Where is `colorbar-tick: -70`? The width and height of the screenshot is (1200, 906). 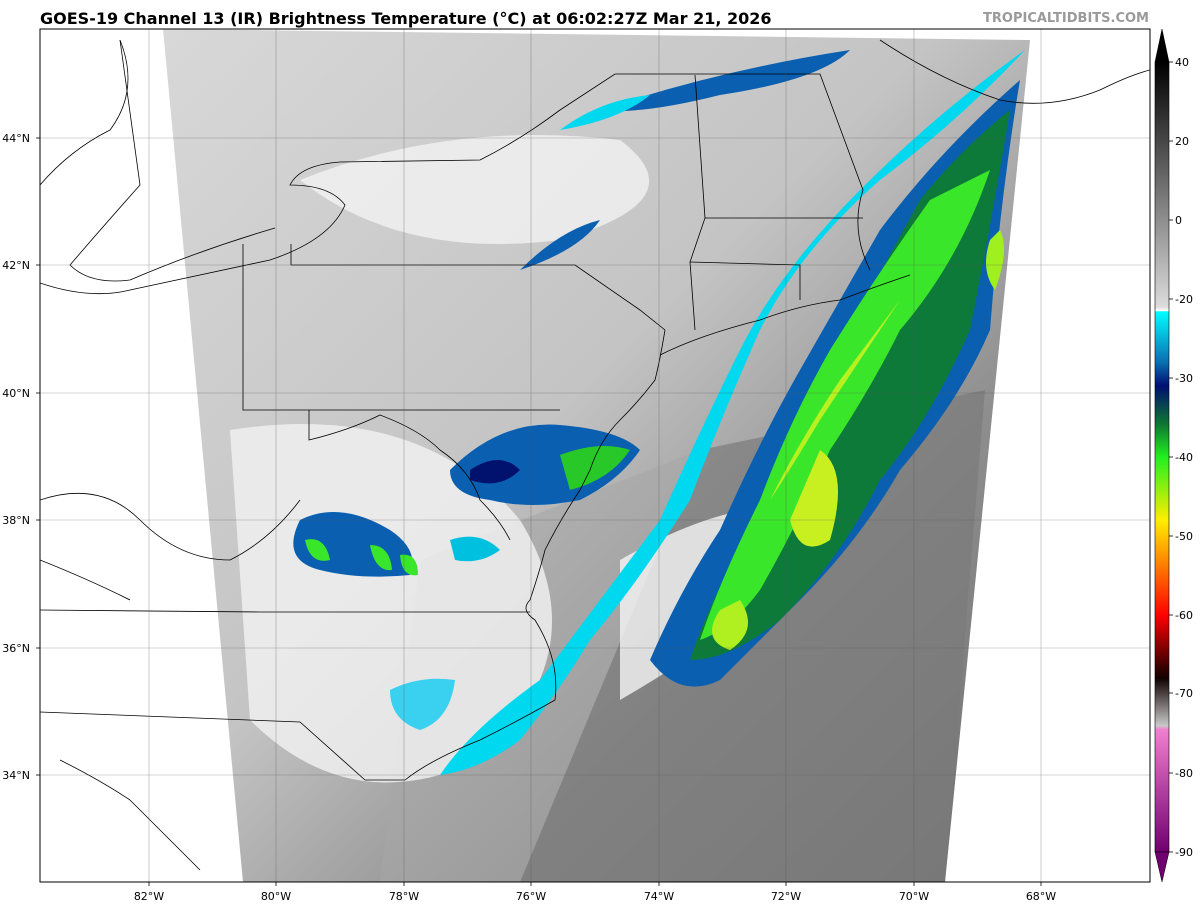 colorbar-tick: -70 is located at coordinates (1184, 693).